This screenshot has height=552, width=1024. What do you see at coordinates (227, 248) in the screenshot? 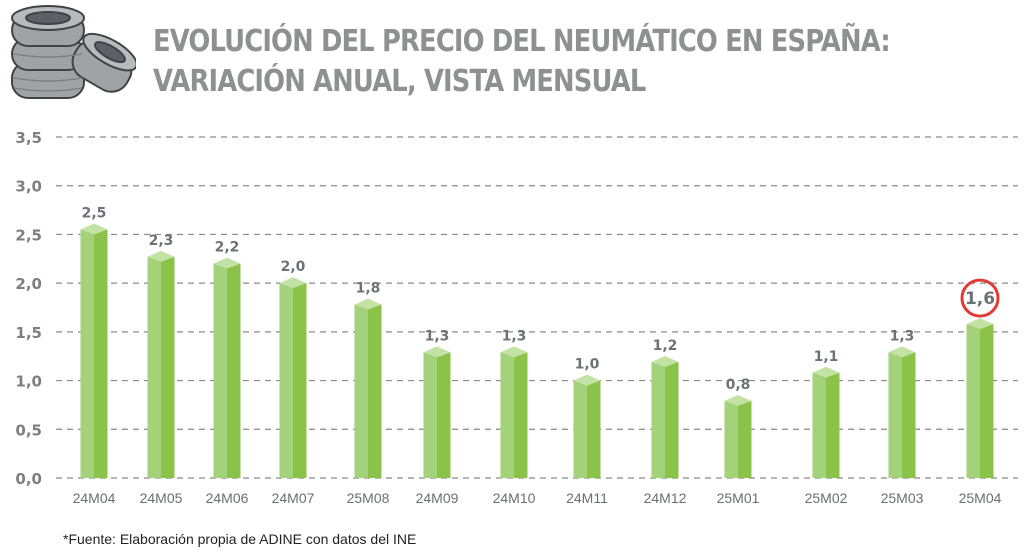
I see `data-label: 2,2` at bounding box center [227, 248].